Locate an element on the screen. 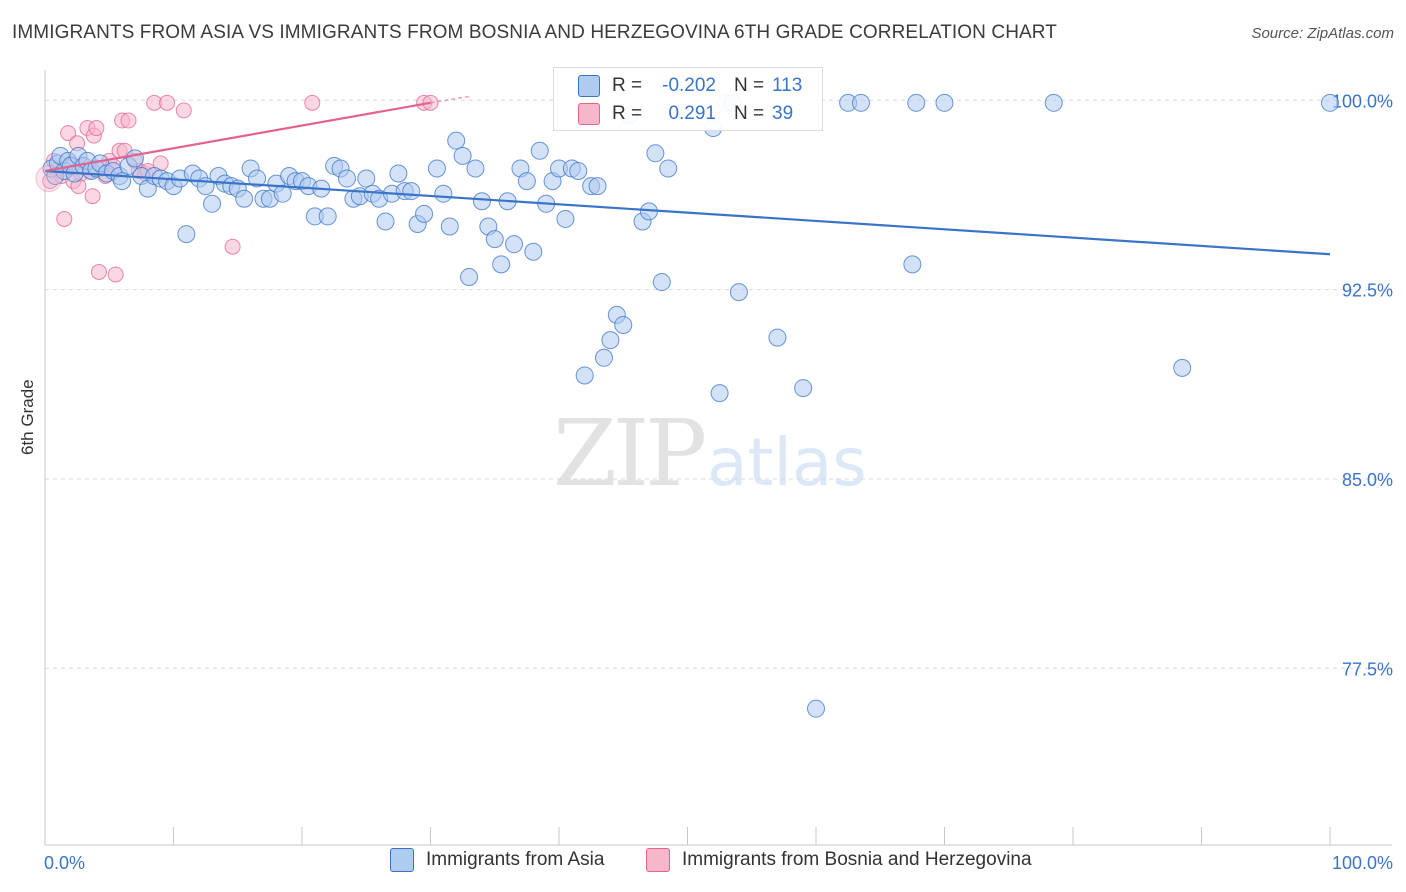 The width and height of the screenshot is (1406, 892). x-tick-label: 0.0% is located at coordinates (64, 863).